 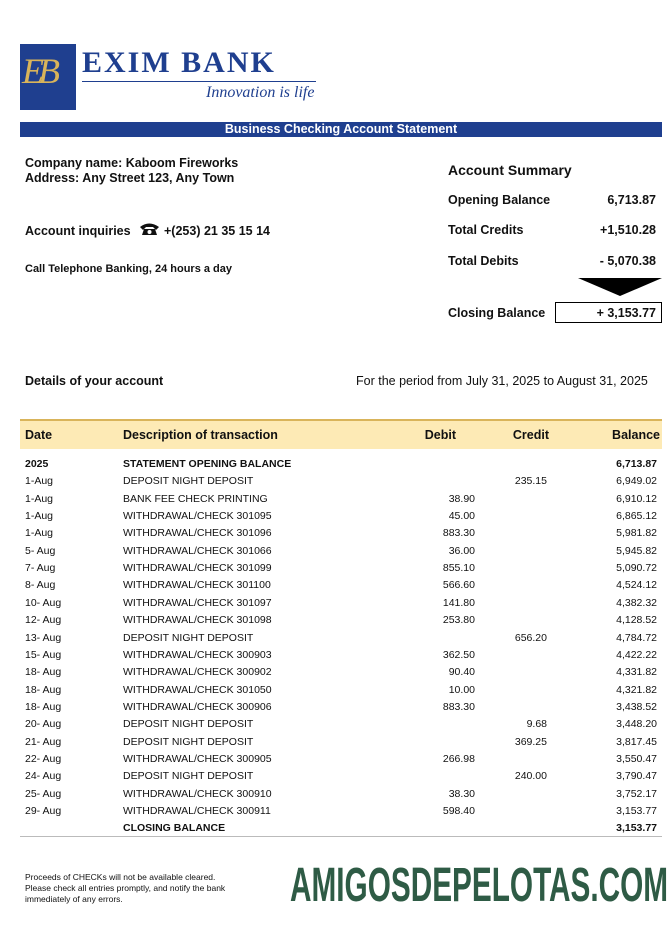 I want to click on summary-value: + 3,153.77, so click(x=626, y=313).